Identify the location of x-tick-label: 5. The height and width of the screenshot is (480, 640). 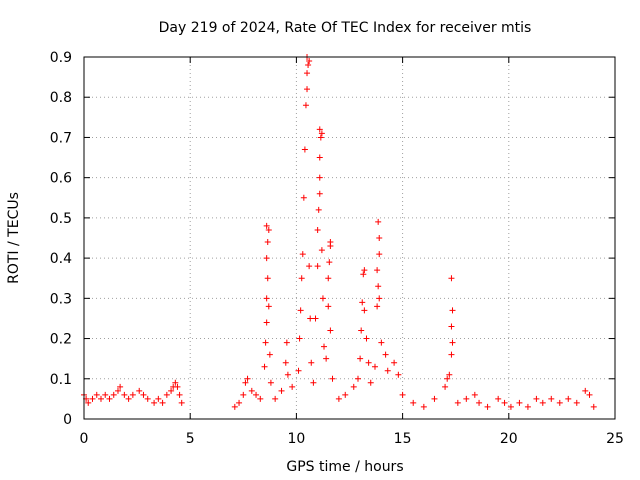
(190, 439).